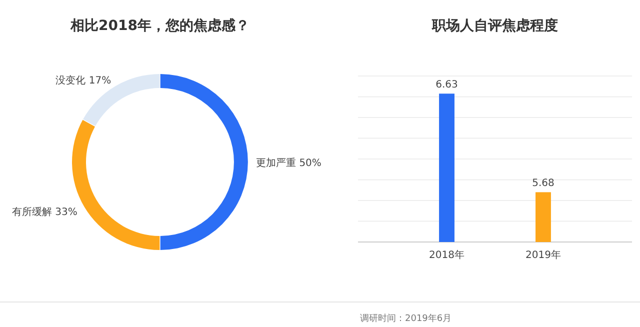  I want to click on text: 调研时间：2019年6月, so click(406, 318).